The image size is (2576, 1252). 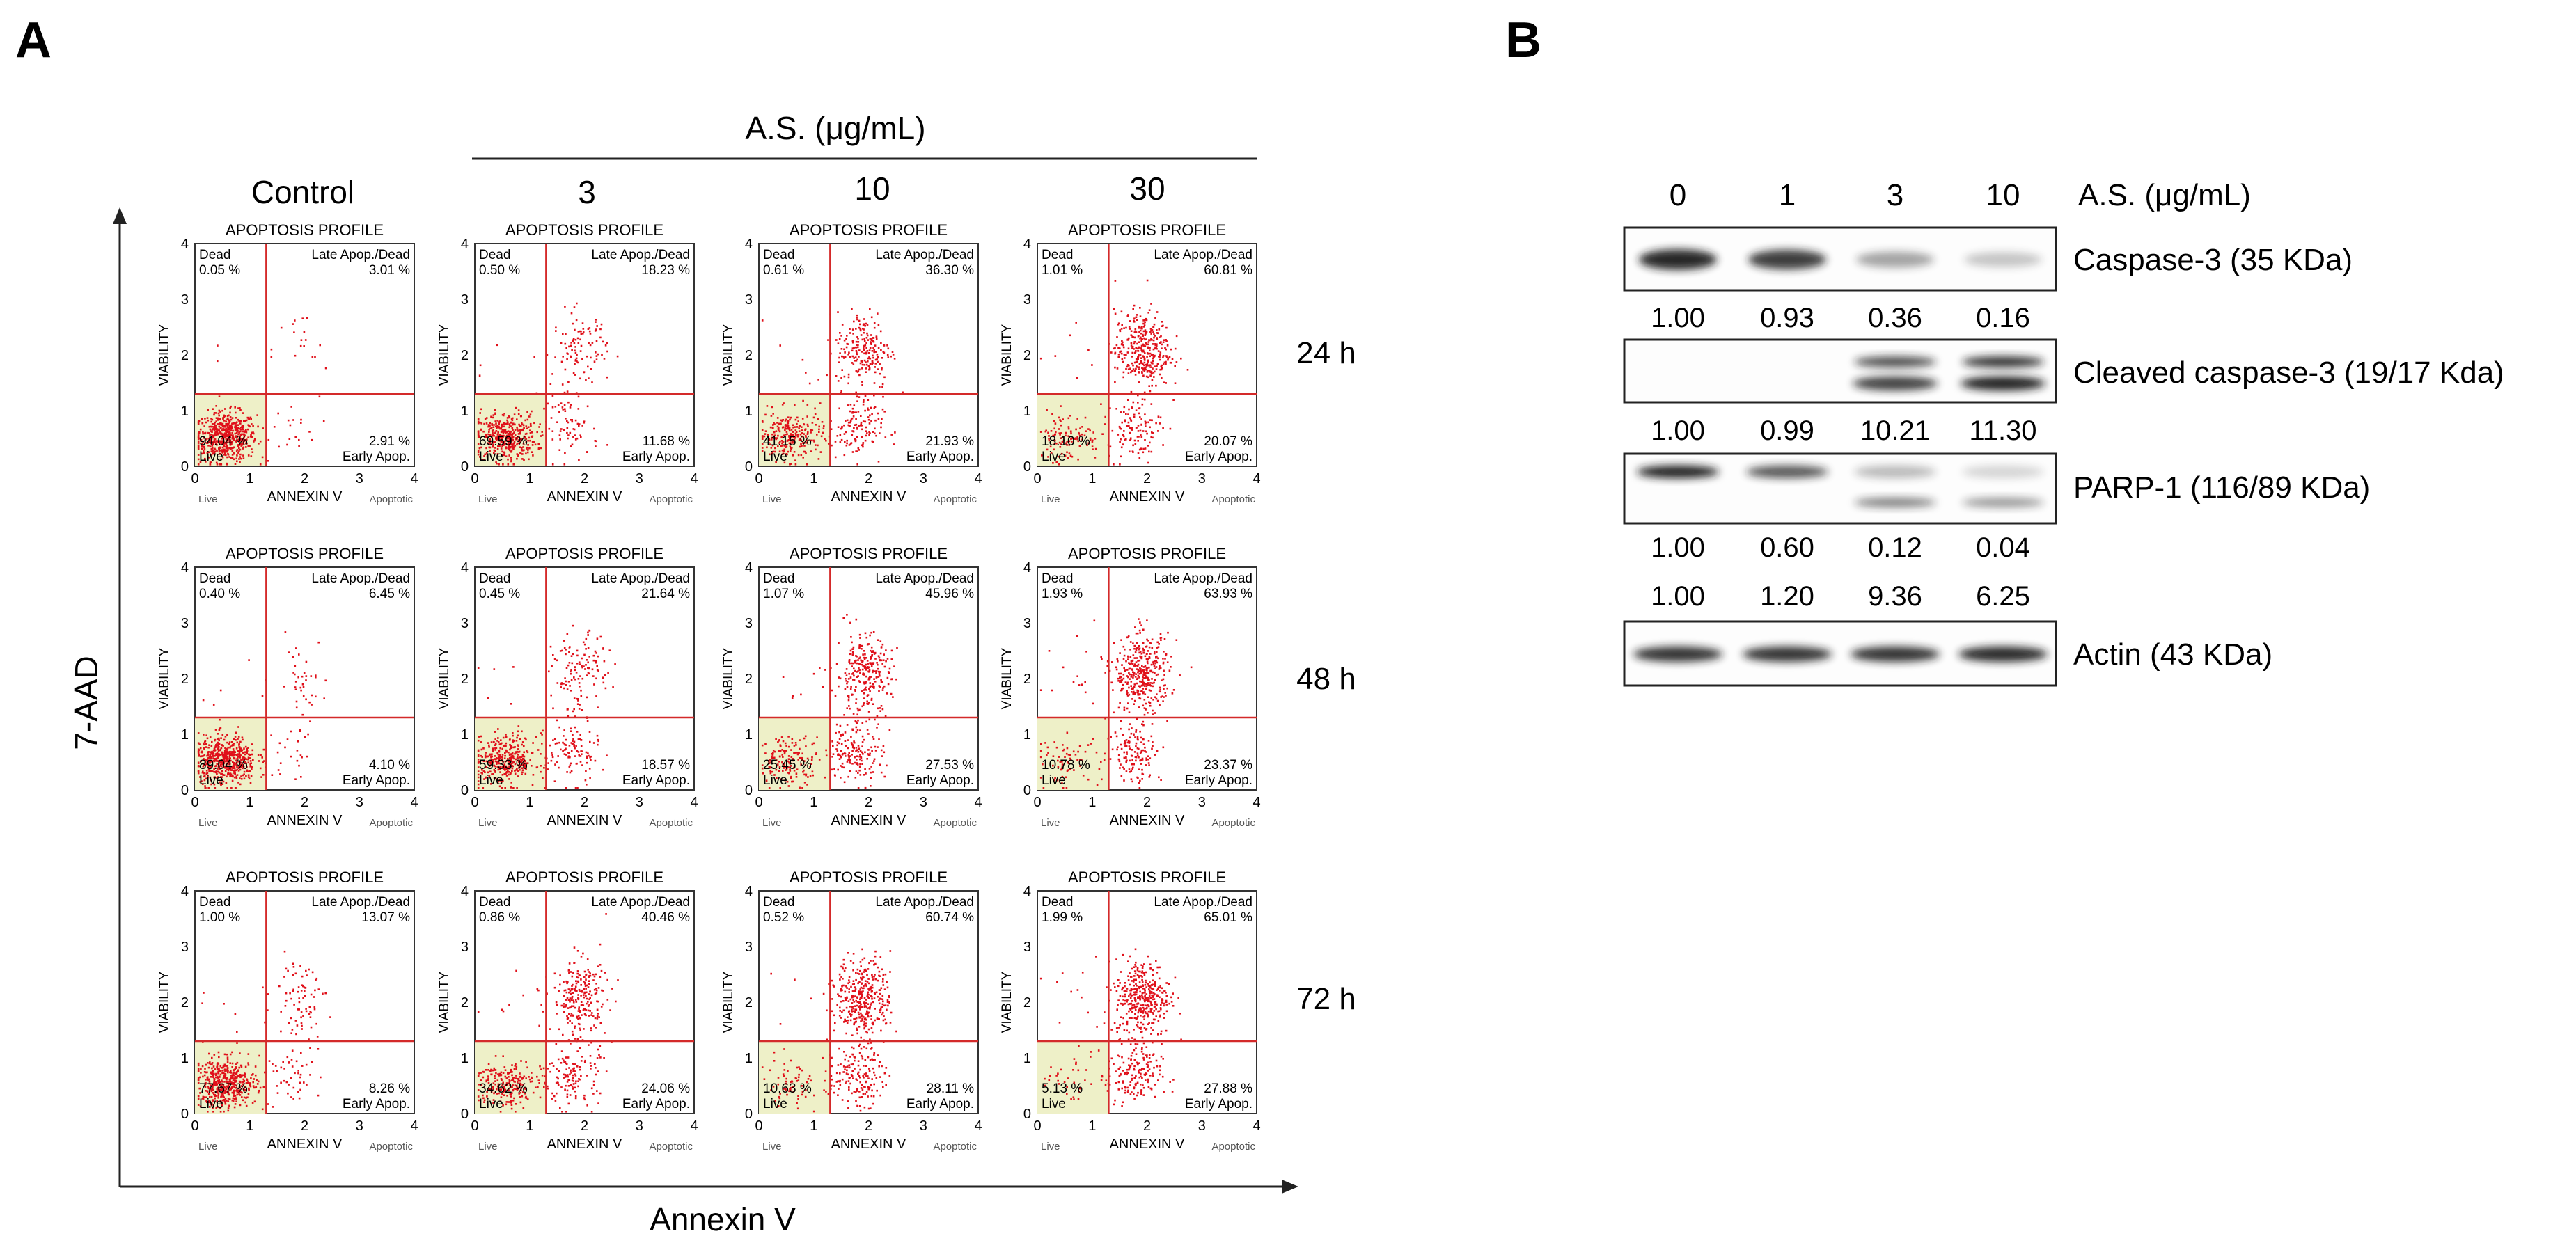 I want to click on quadrant-label-dead: Dead, so click(x=494, y=578).